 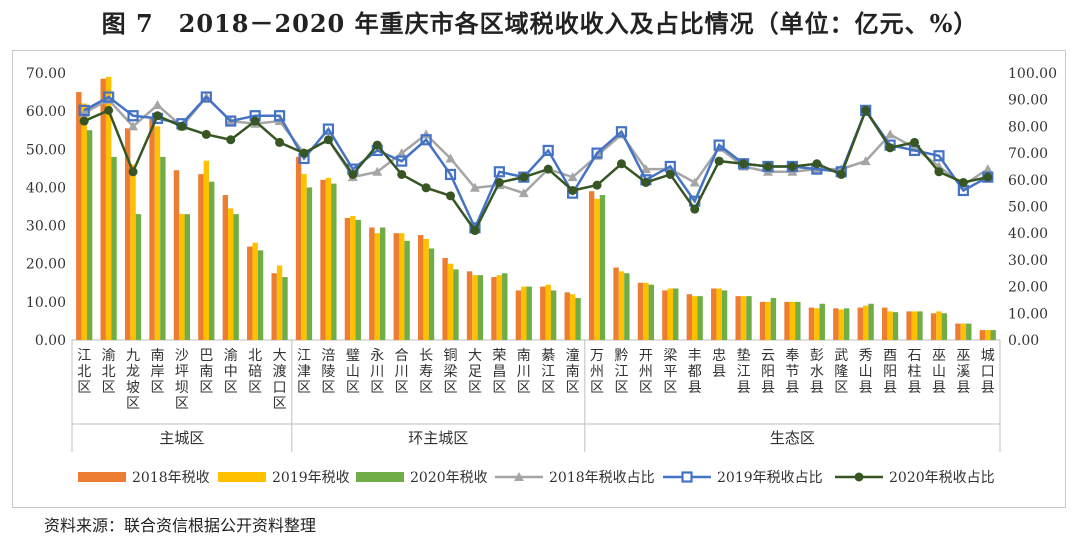 I want to click on y-right-tick-label: 10.00, so click(x=1028, y=314).